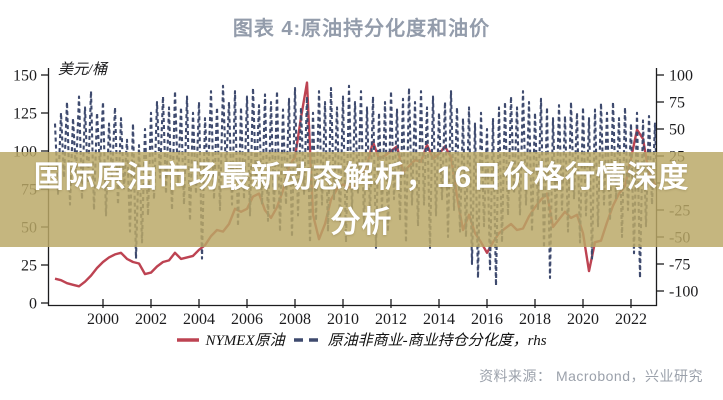 The width and height of the screenshot is (723, 400). Describe the element at coordinates (199, 319) in the screenshot. I see `svg-text: 2004` at that location.